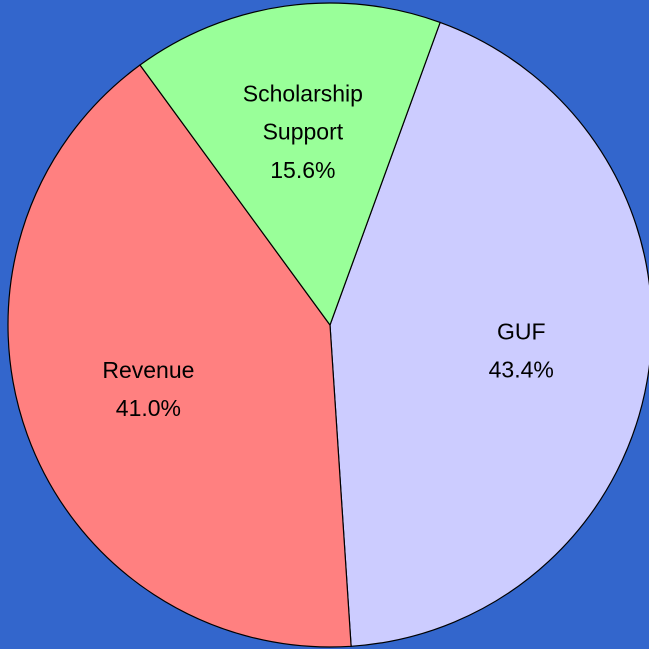 The height and width of the screenshot is (649, 649). What do you see at coordinates (303, 94) in the screenshot?
I see `slice-label-line: Scholarship` at bounding box center [303, 94].